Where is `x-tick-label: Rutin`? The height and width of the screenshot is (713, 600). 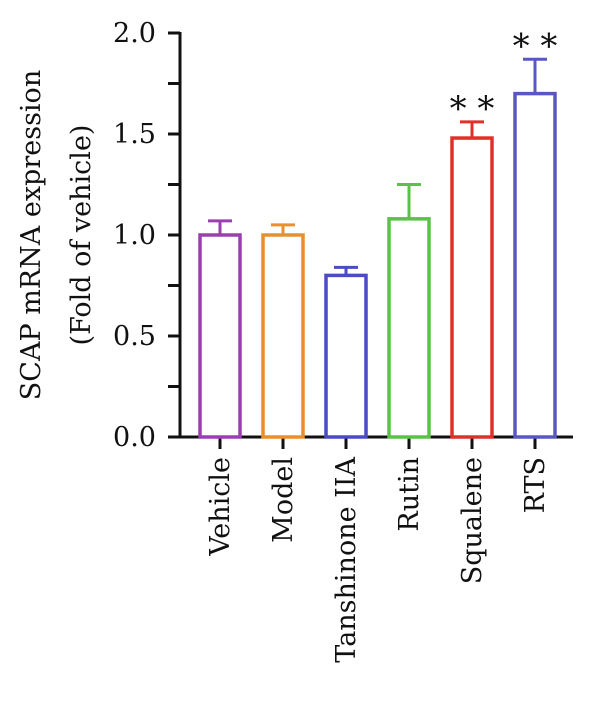 x-tick-label: Rutin is located at coordinates (409, 494).